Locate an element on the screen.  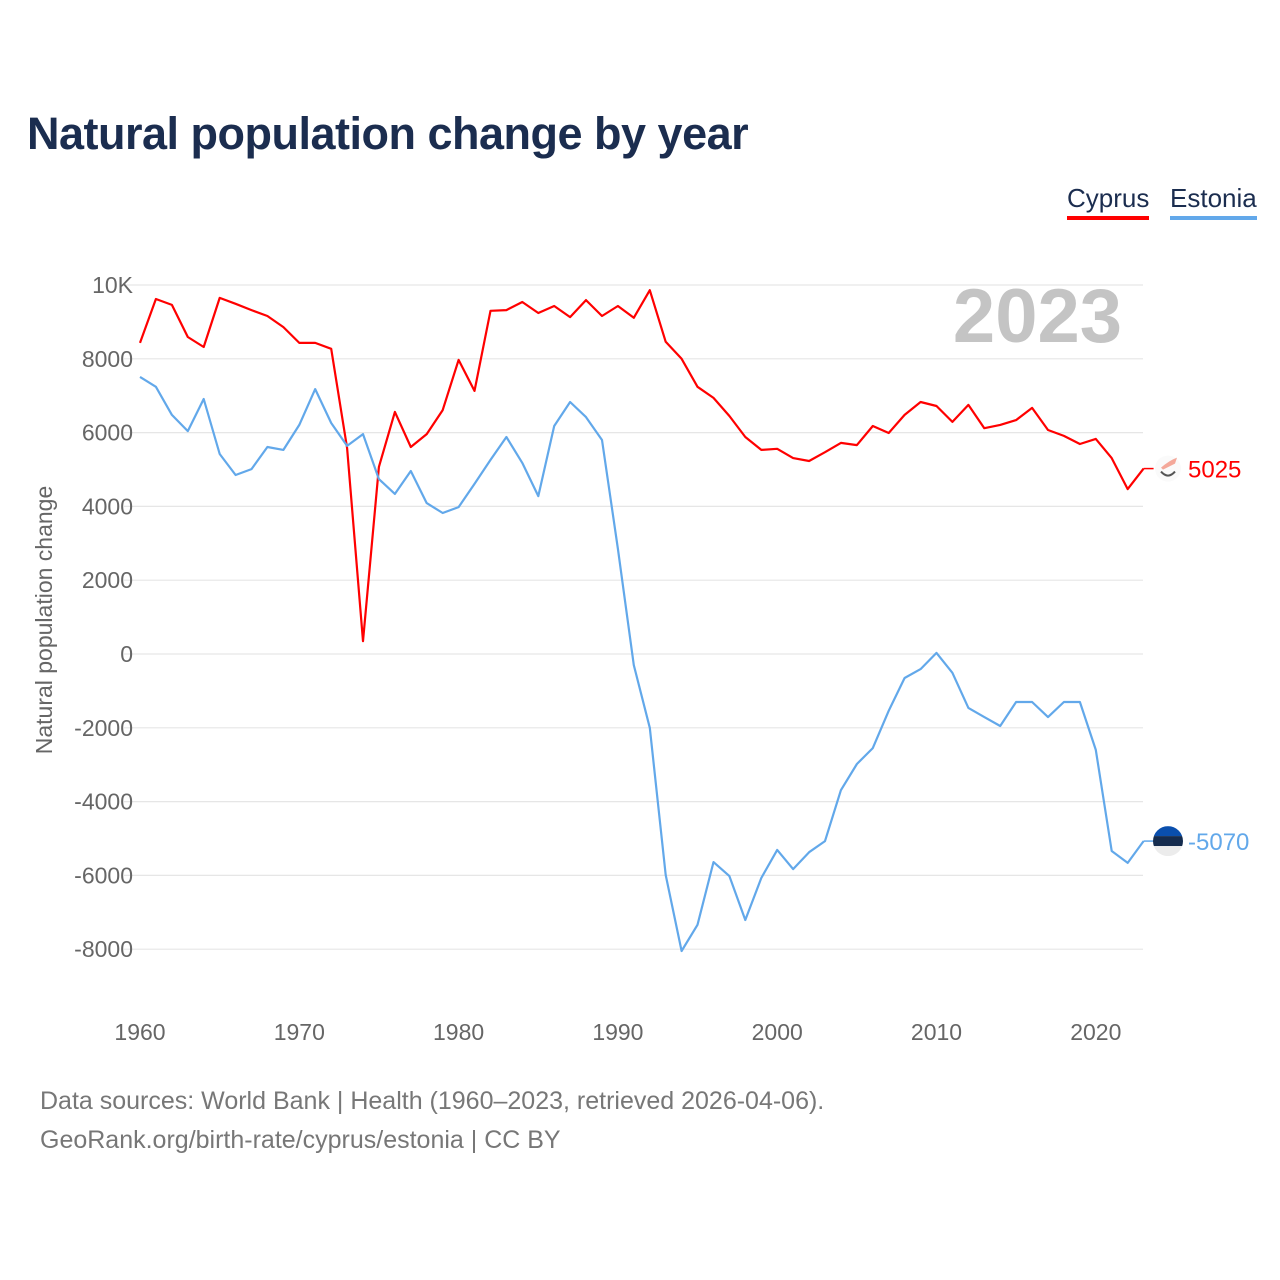
legend-item-cyprus: Cyprus is located at coordinates (1108, 201).